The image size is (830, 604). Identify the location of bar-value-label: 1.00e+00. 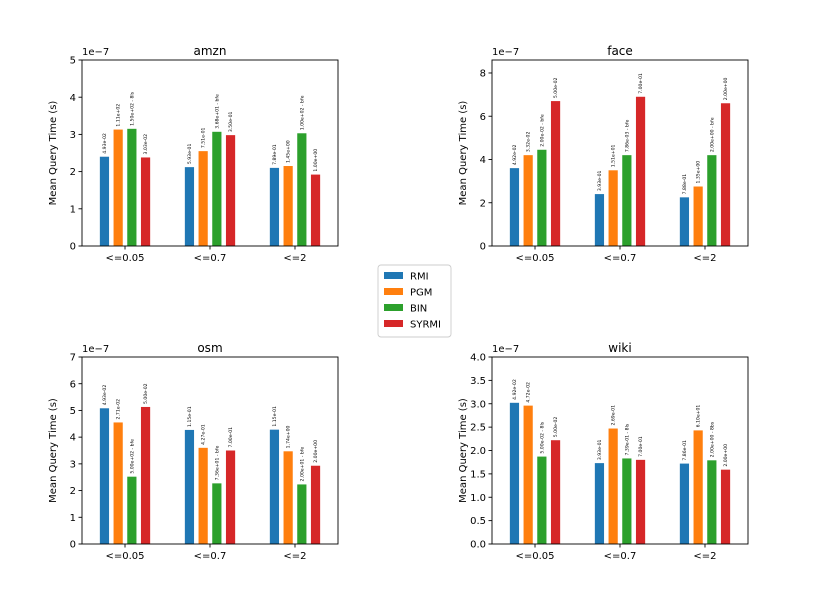
(316, 160).